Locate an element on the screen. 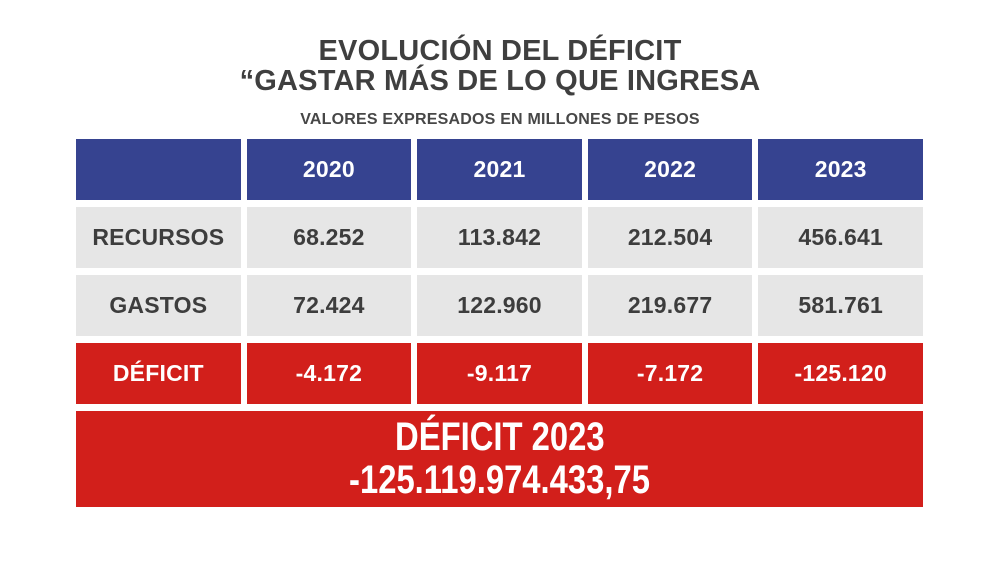 The width and height of the screenshot is (1000, 563). page-title-line-1: EVOLUCIÓN DEL DÉFICIT is located at coordinates (500, 51).